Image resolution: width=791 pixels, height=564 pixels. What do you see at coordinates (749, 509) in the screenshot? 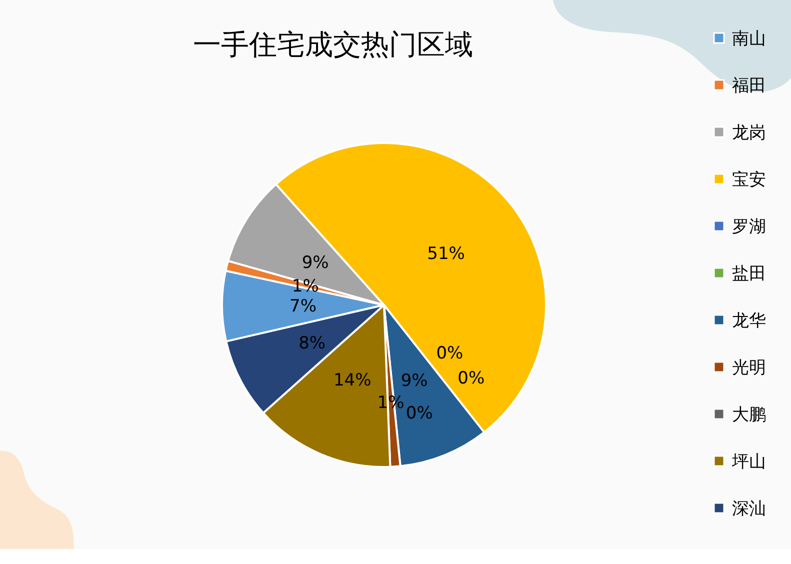
I see `legend-label: 深汕` at bounding box center [749, 509].